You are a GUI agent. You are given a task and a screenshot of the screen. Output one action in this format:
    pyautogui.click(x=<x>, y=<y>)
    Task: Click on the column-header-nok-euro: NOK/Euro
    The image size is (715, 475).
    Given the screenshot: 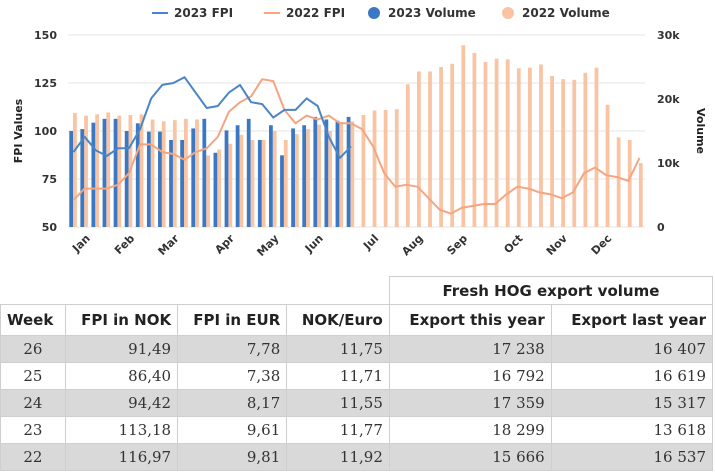 What is the action you would take?
    pyautogui.click(x=338, y=320)
    